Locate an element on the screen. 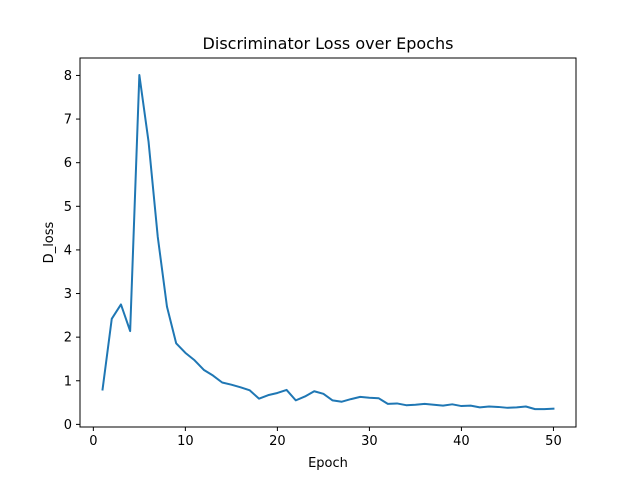 This screenshot has width=640, height=480. y-tick-label: 8 is located at coordinates (68, 76).